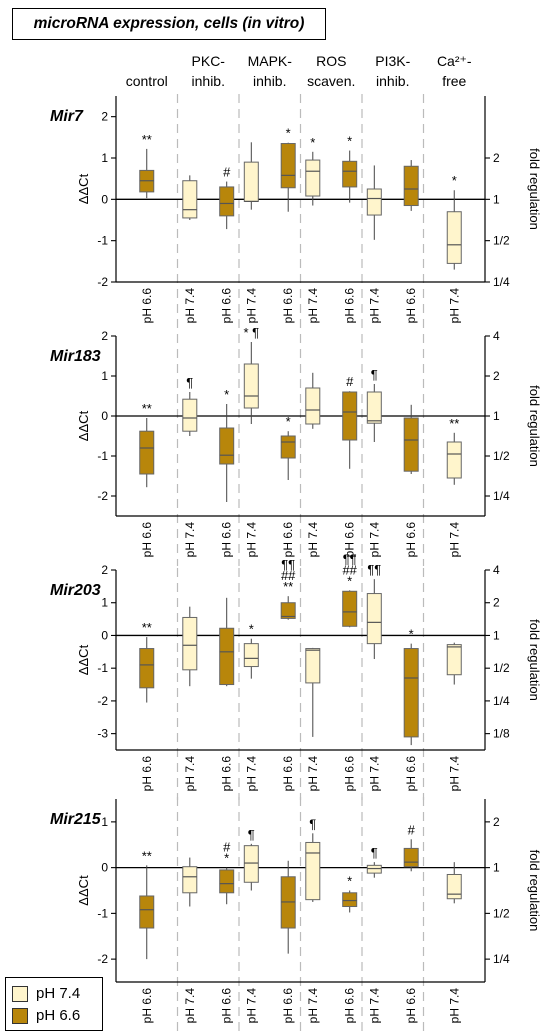 The height and width of the screenshot is (1035, 550). What do you see at coordinates (227, 932) in the screenshot?
I see `box-pH66: *# pH 6.6` at bounding box center [227, 932].